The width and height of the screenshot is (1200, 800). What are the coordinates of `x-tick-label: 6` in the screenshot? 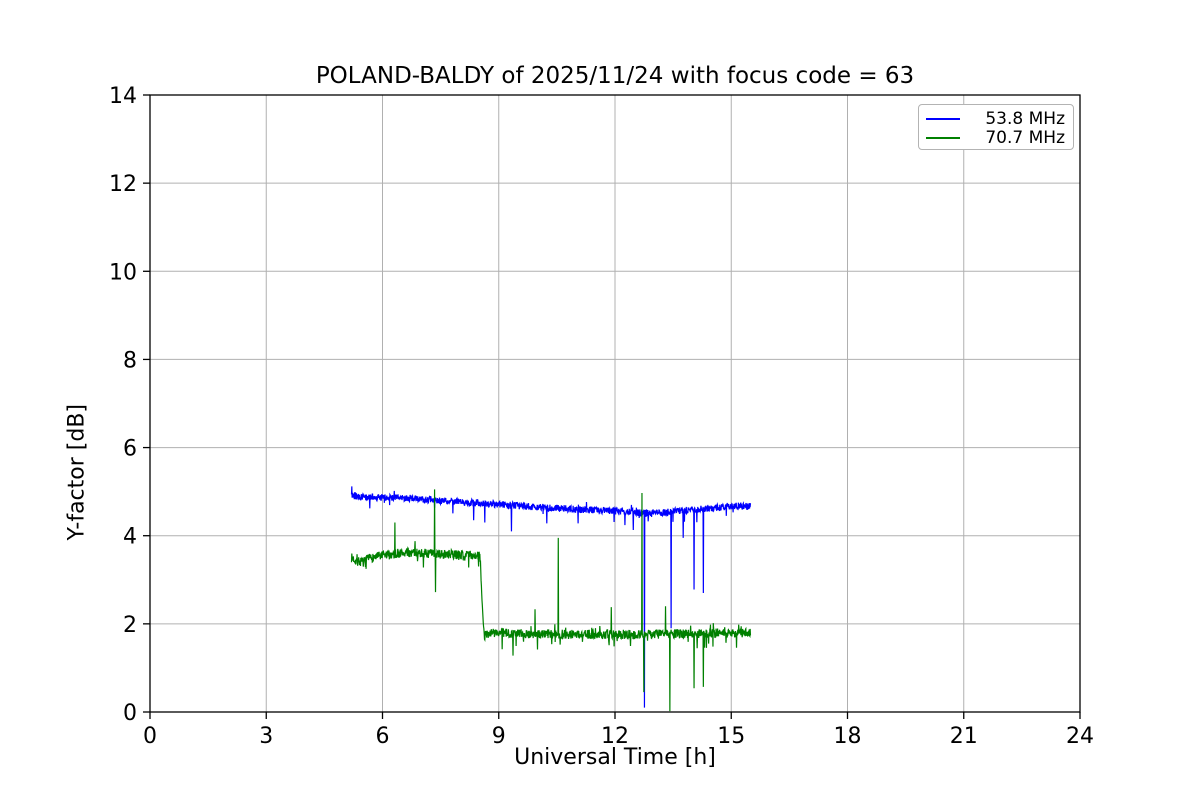 It's located at (383, 736).